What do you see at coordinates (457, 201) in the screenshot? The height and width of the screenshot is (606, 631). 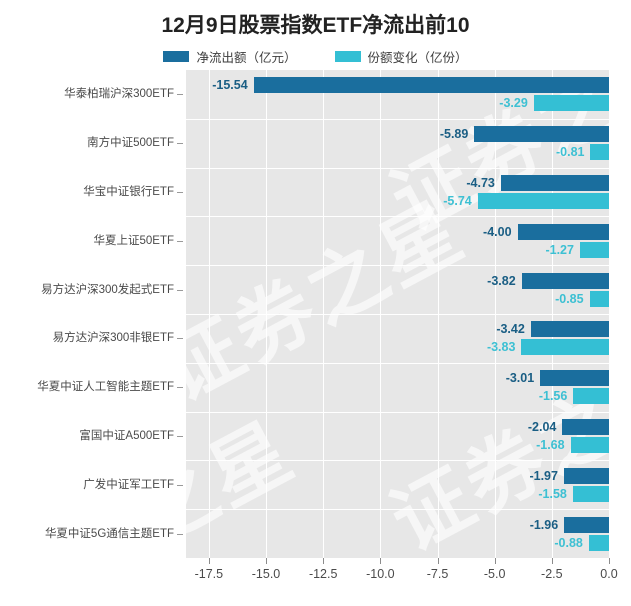 I see `bar-value-label-share-change-2: -5.74` at bounding box center [457, 201].